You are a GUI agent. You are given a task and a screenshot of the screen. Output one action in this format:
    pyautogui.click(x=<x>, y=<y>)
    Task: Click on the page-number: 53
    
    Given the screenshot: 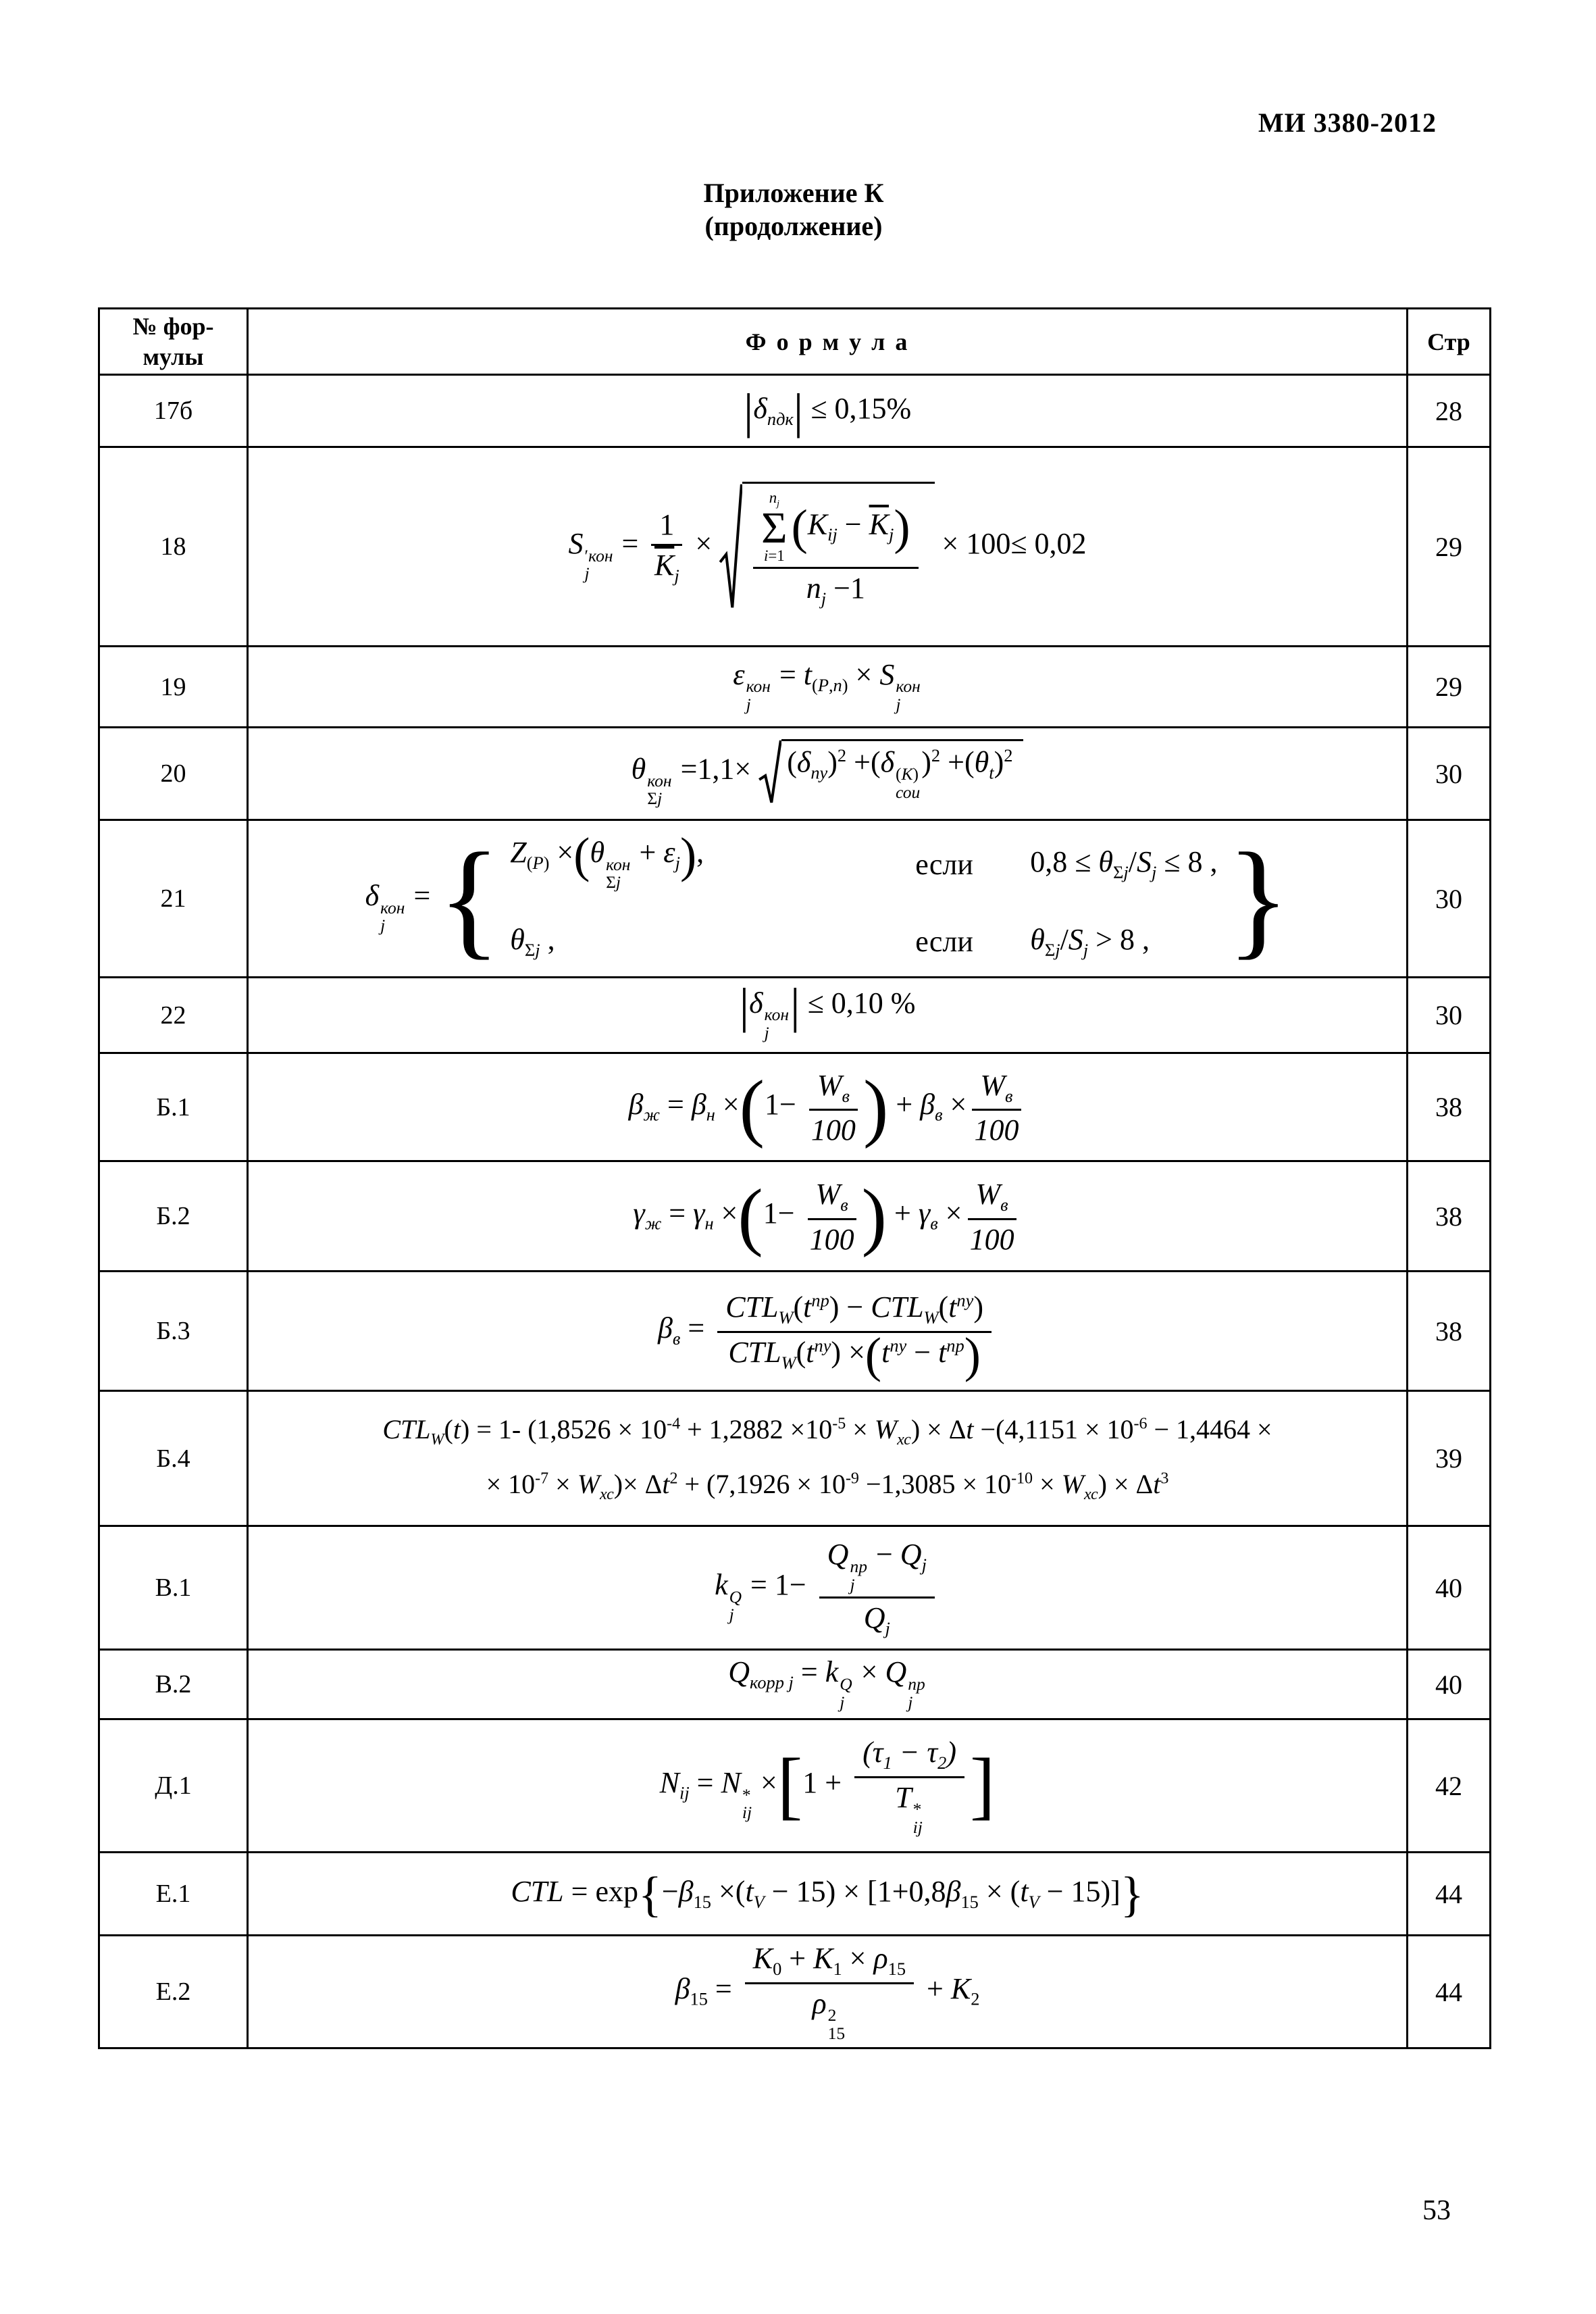 What is the action you would take?
    pyautogui.click(x=1436, y=2210)
    